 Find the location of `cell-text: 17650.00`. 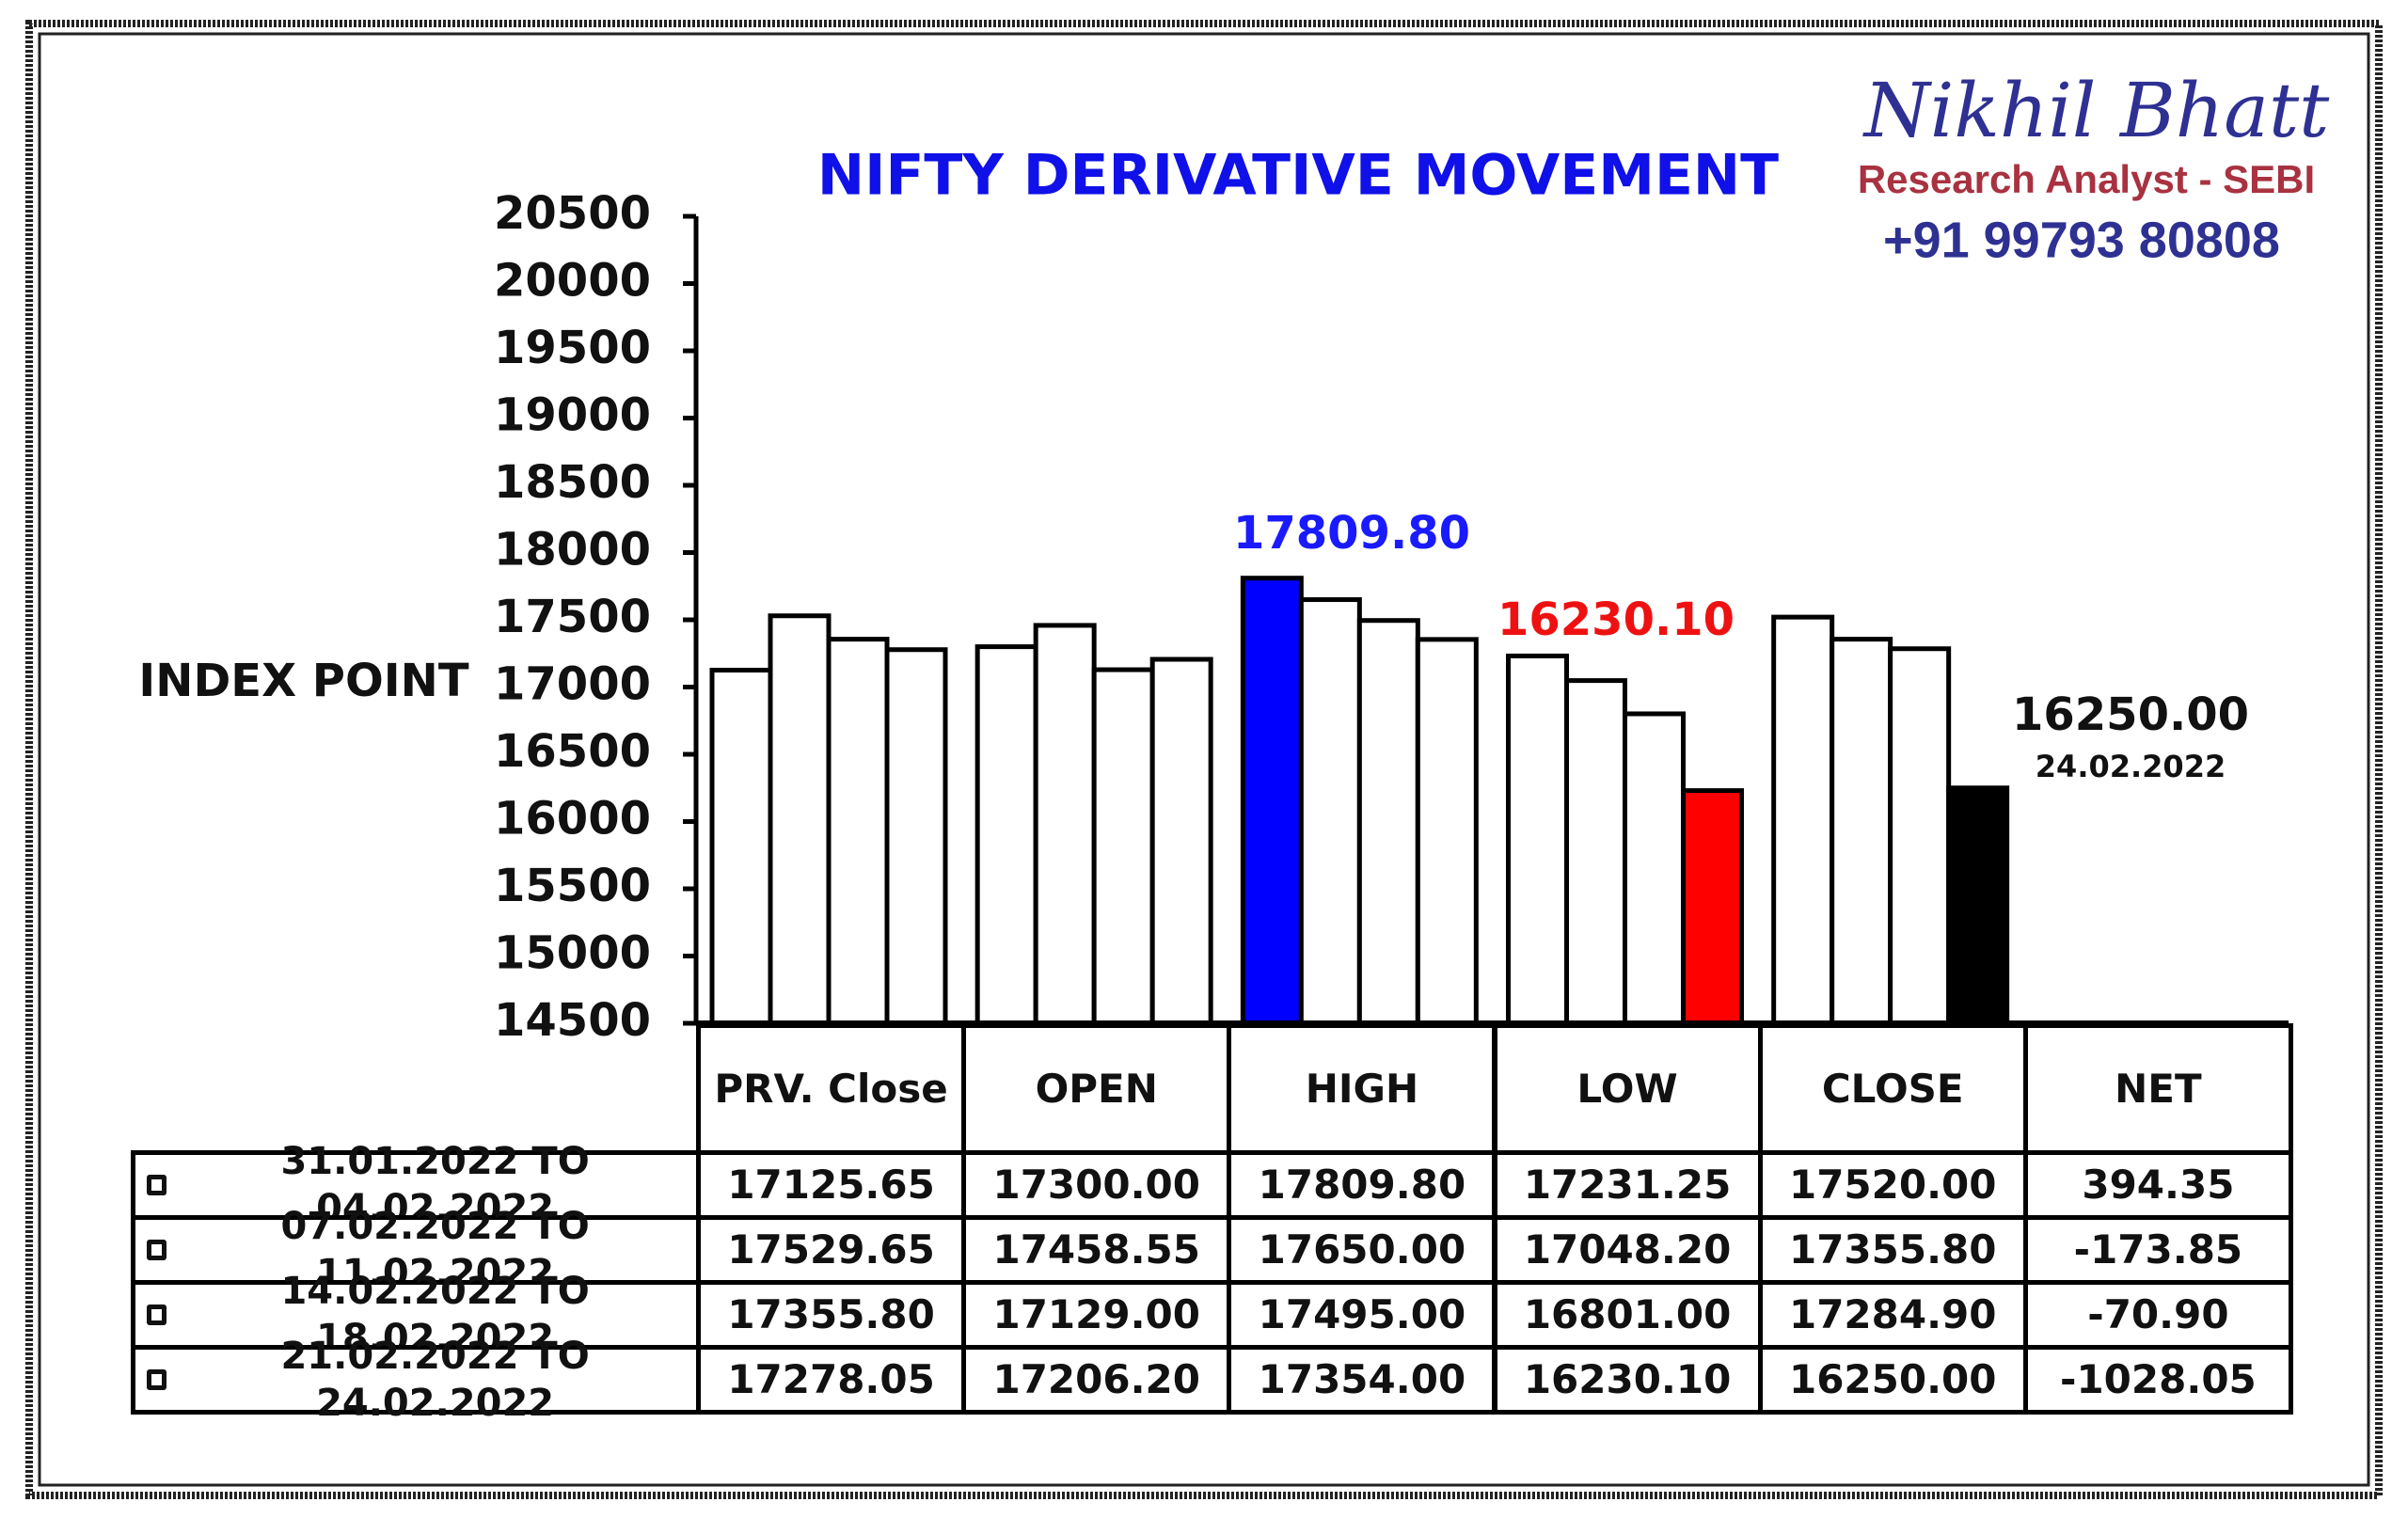

cell-text: 17650.00 is located at coordinates (1362, 1249).